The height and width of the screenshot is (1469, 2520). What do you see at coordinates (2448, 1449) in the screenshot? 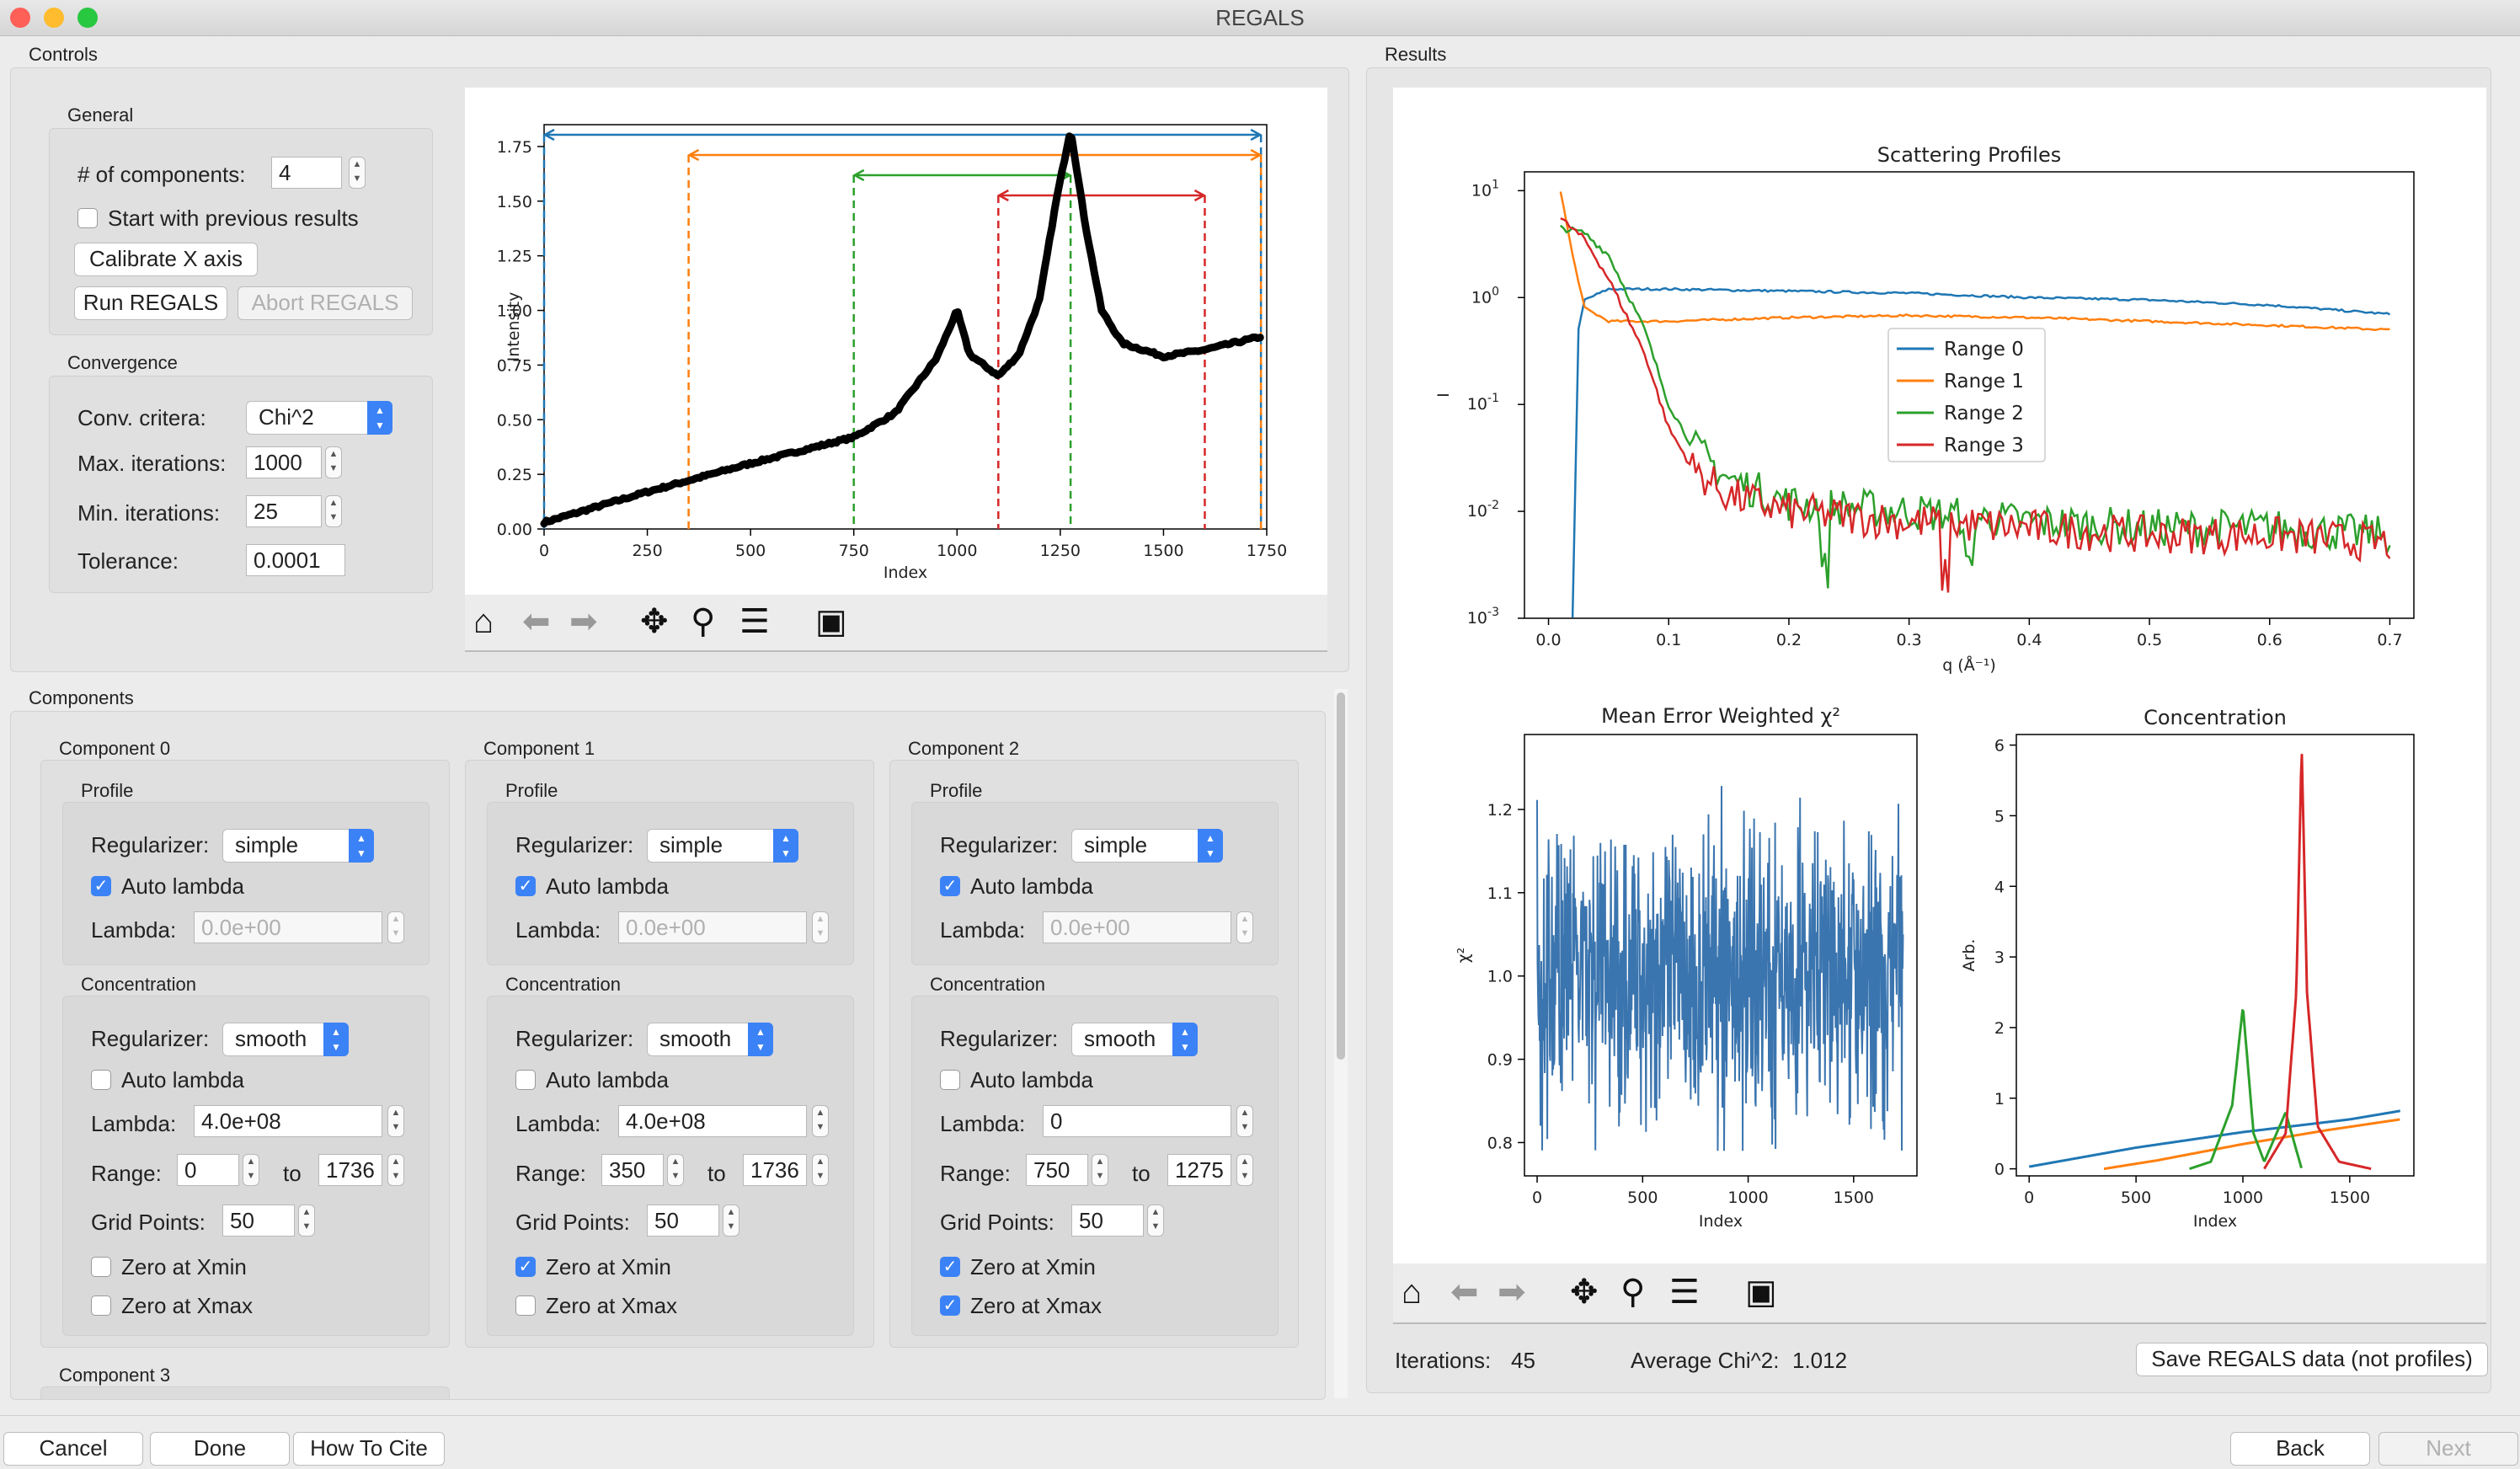
I see `next-button: Next` at bounding box center [2448, 1449].